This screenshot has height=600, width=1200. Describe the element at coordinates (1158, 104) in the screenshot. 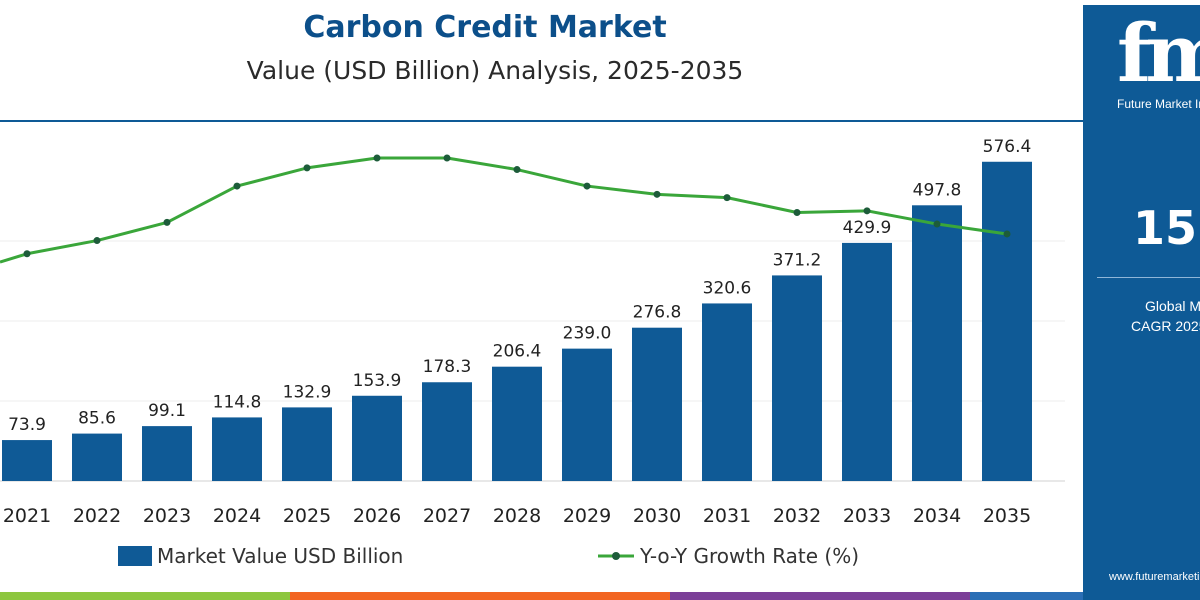

I see `brand-name: Future Market Insights` at that location.